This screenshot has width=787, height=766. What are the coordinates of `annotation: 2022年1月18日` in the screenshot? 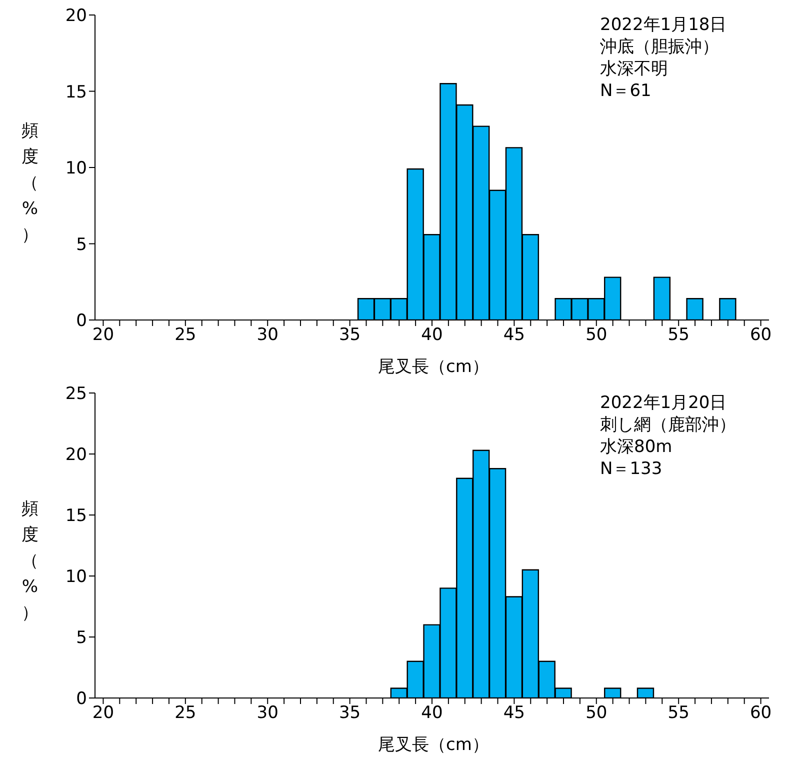 It's located at (663, 25).